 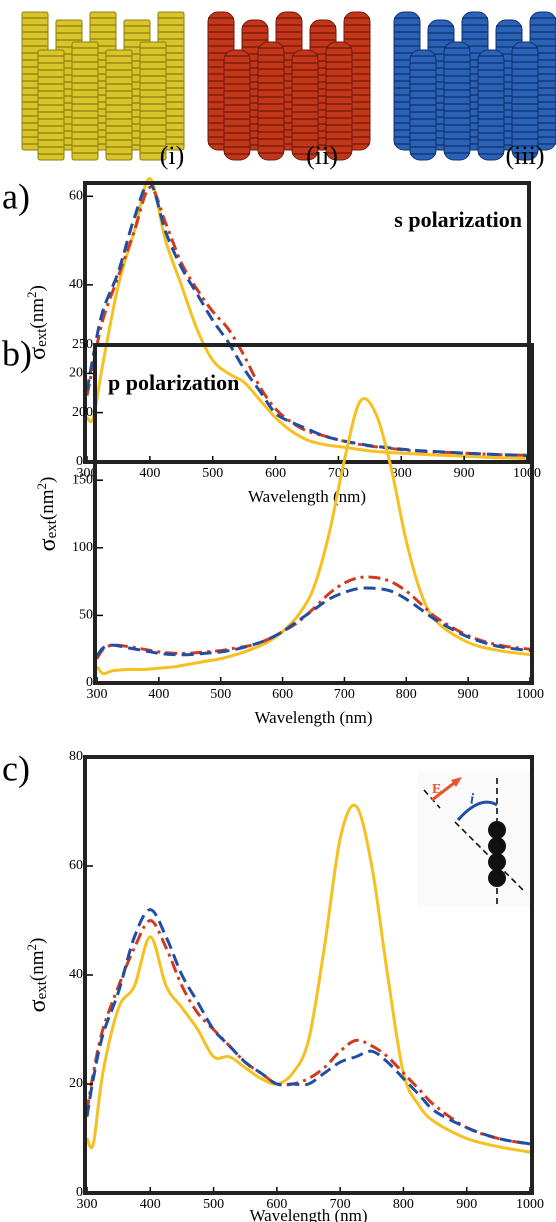 What do you see at coordinates (458, 219) in the screenshot?
I see `annotation: s polarization` at bounding box center [458, 219].